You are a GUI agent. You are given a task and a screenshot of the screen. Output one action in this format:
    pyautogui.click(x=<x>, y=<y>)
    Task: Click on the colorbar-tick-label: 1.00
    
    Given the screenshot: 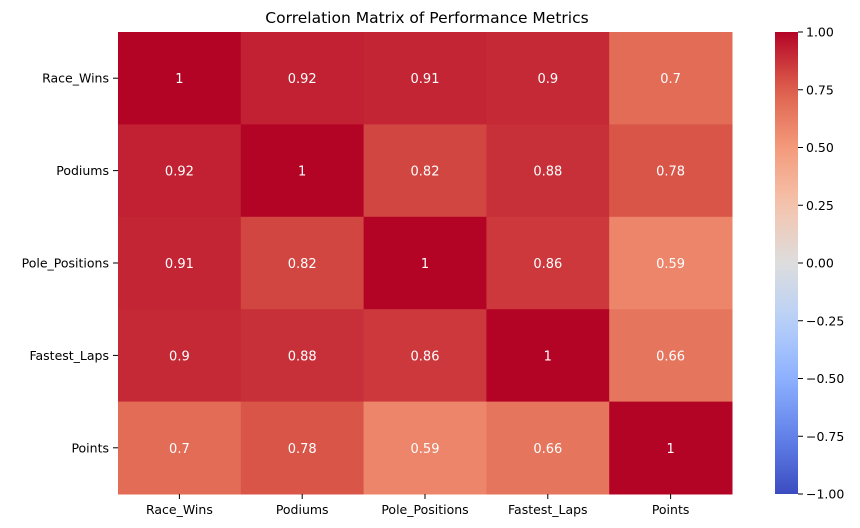 What is the action you would take?
    pyautogui.click(x=820, y=32)
    